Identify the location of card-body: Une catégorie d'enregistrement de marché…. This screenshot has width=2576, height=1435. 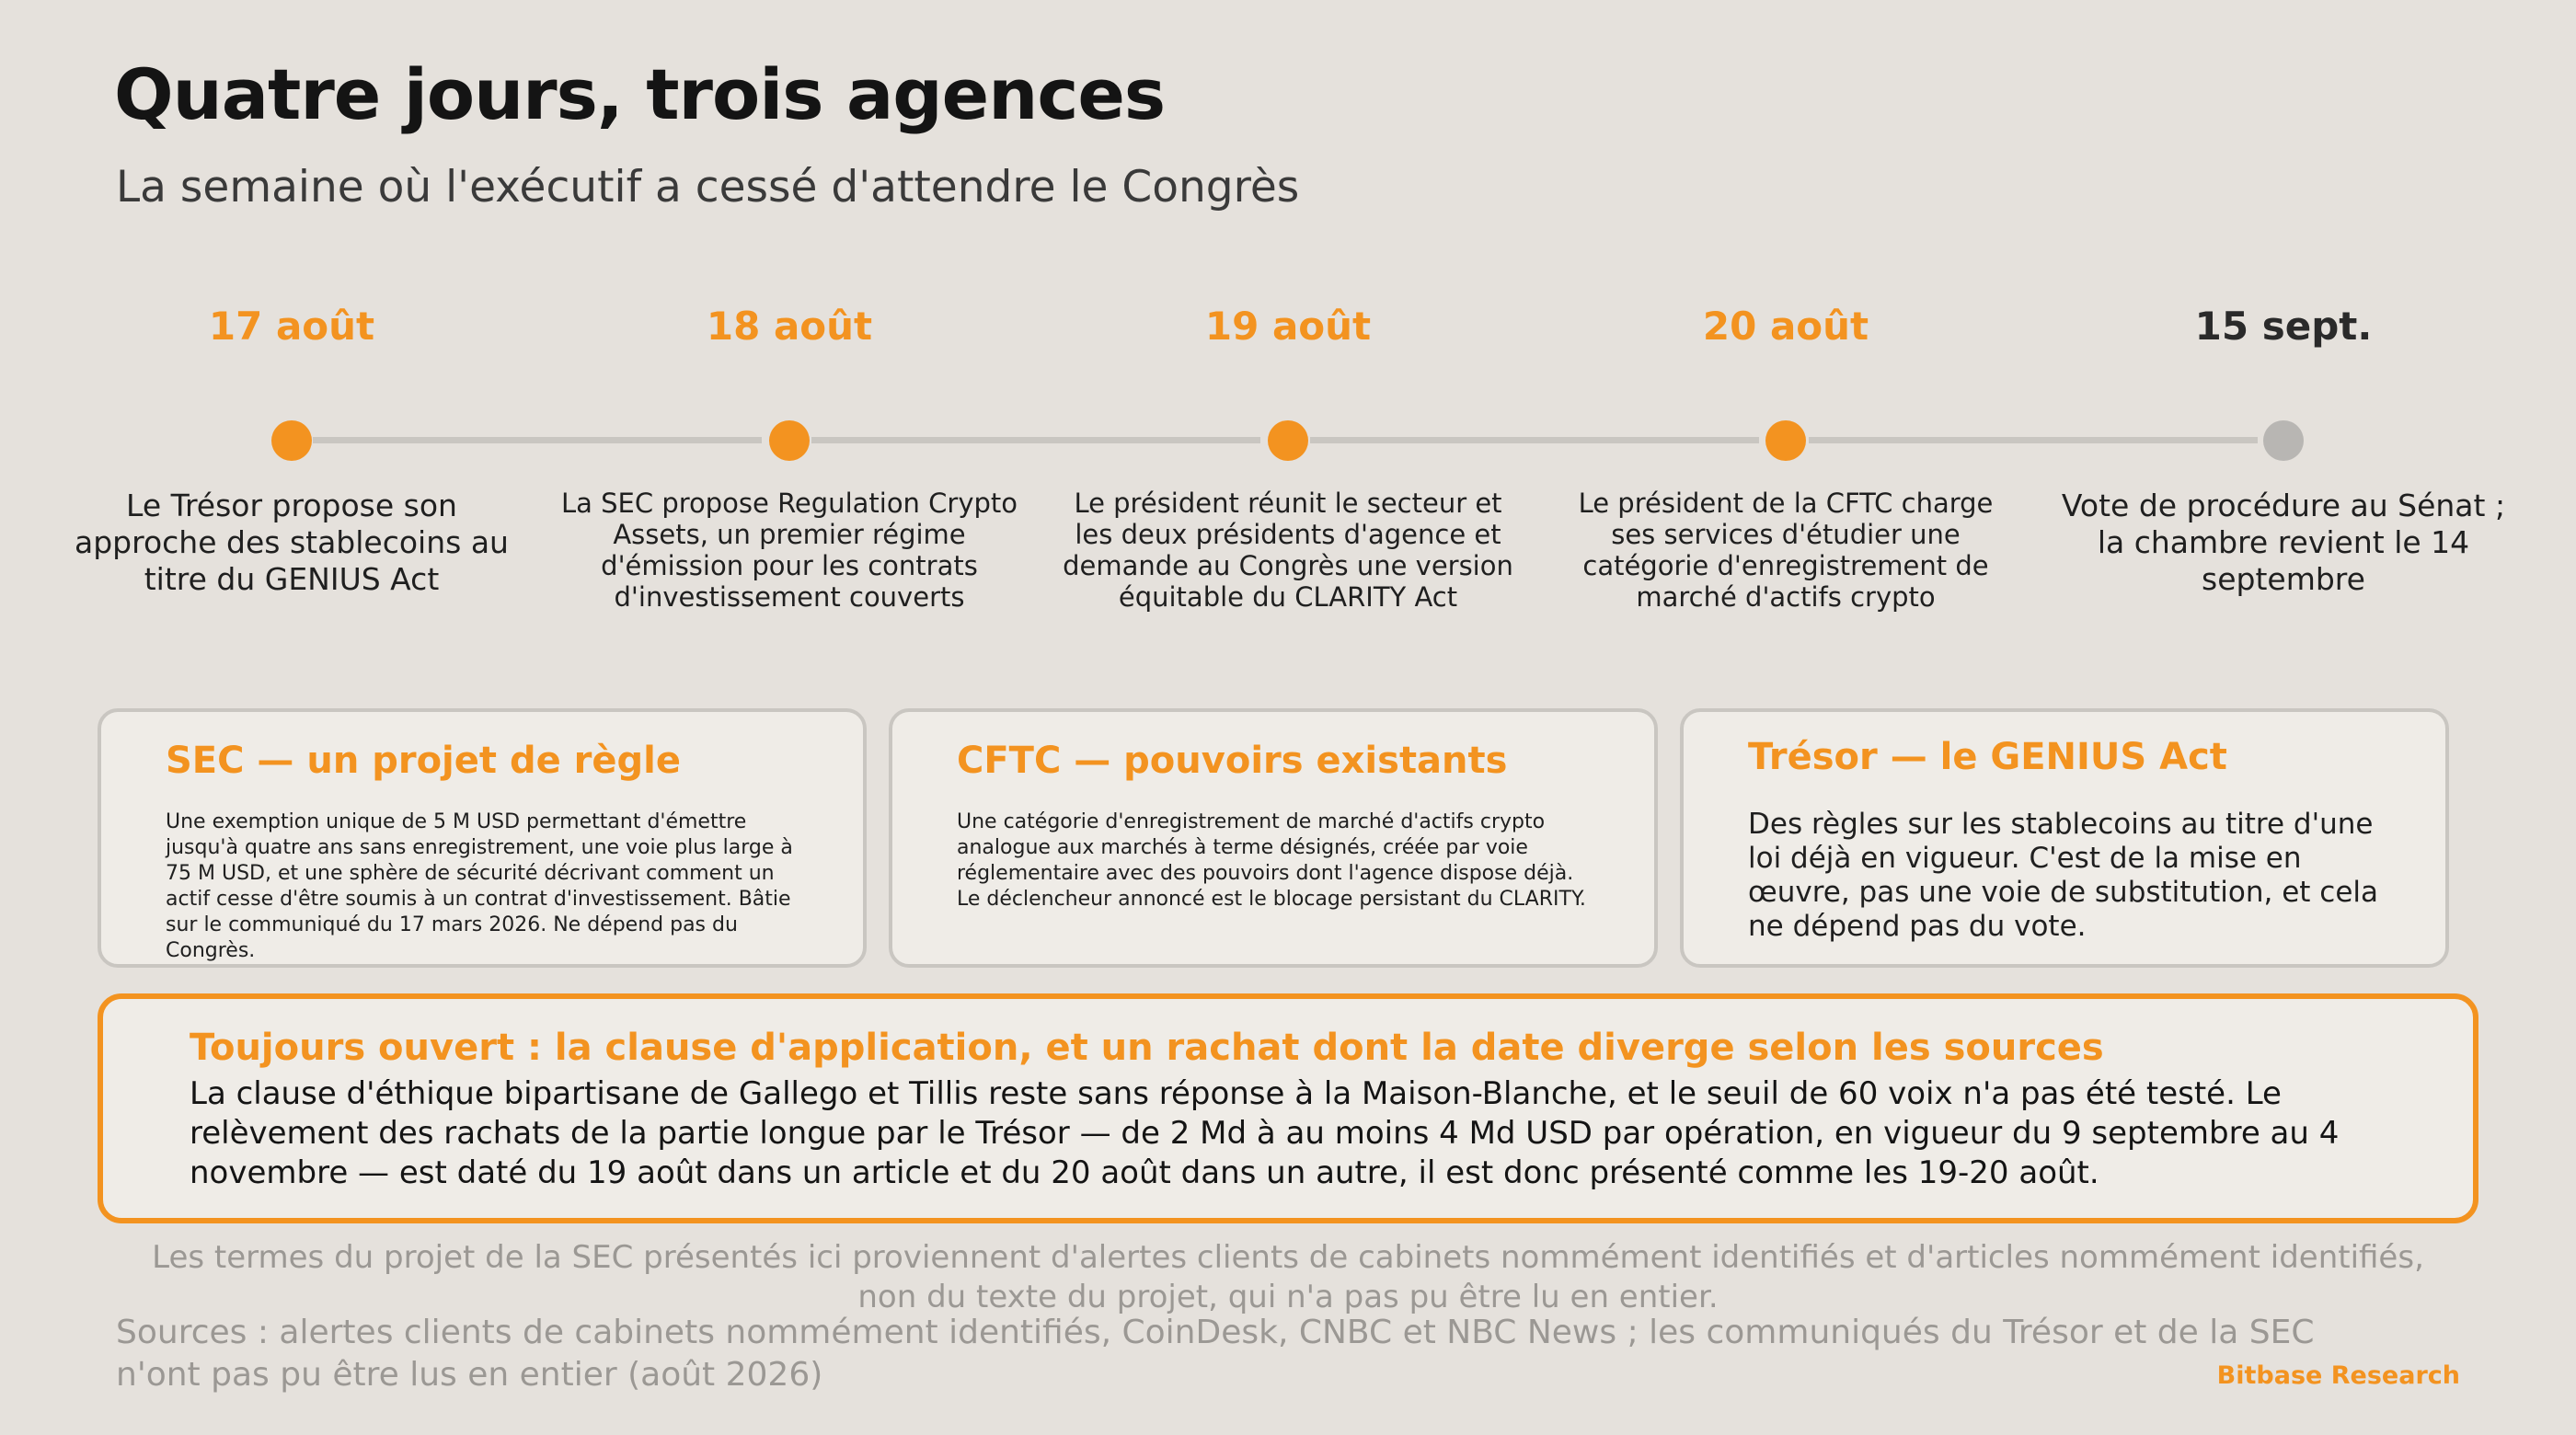
(1271, 860).